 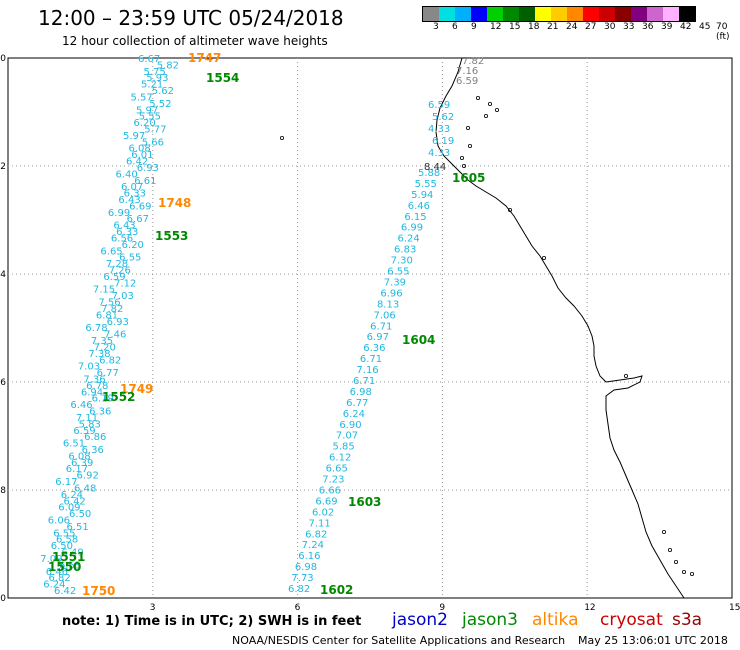 What do you see at coordinates (555, 620) in the screenshot?
I see `satellite-altika: altika` at bounding box center [555, 620].